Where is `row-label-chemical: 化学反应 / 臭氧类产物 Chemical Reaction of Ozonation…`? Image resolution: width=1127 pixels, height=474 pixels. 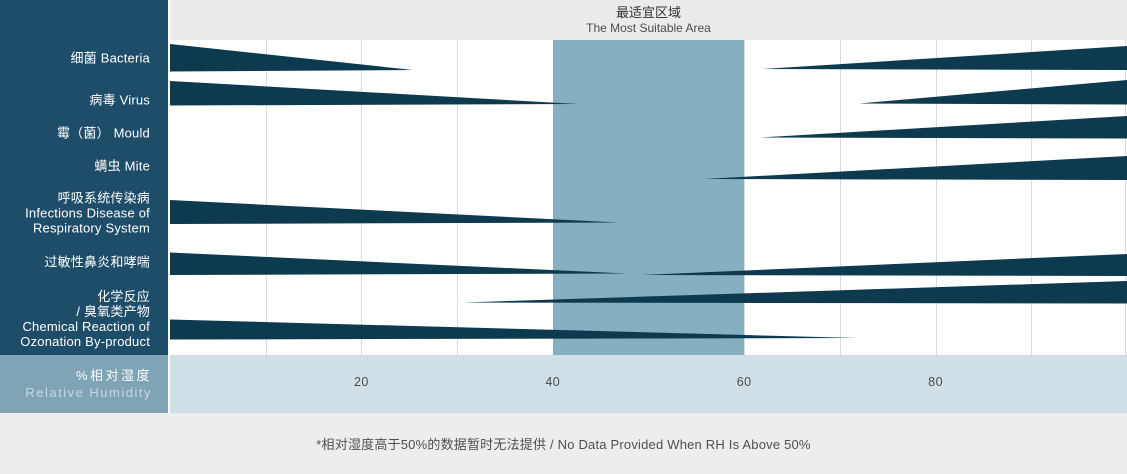
row-label-chemical: 化学反应 / 臭氧类产物 Chemical Reaction of Ozonation… is located at coordinates (85, 319).